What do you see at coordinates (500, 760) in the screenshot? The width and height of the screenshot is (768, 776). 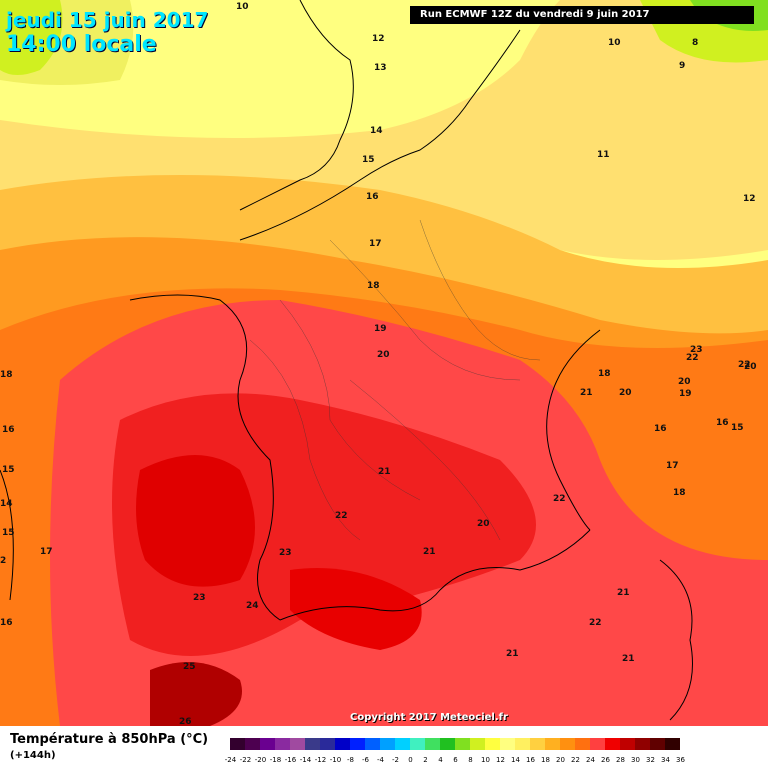 I see `scale-tick-label: 12` at bounding box center [500, 760].